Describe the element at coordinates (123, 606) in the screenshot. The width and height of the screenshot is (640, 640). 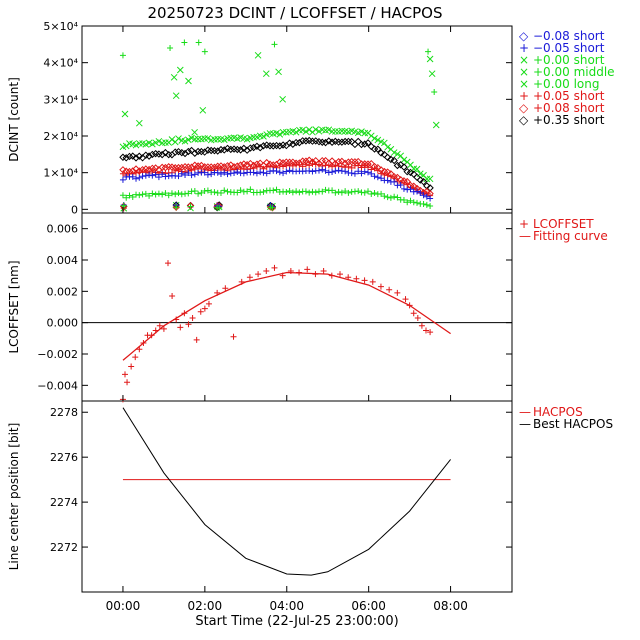
I see `x-tick-label: 00:00` at that location.